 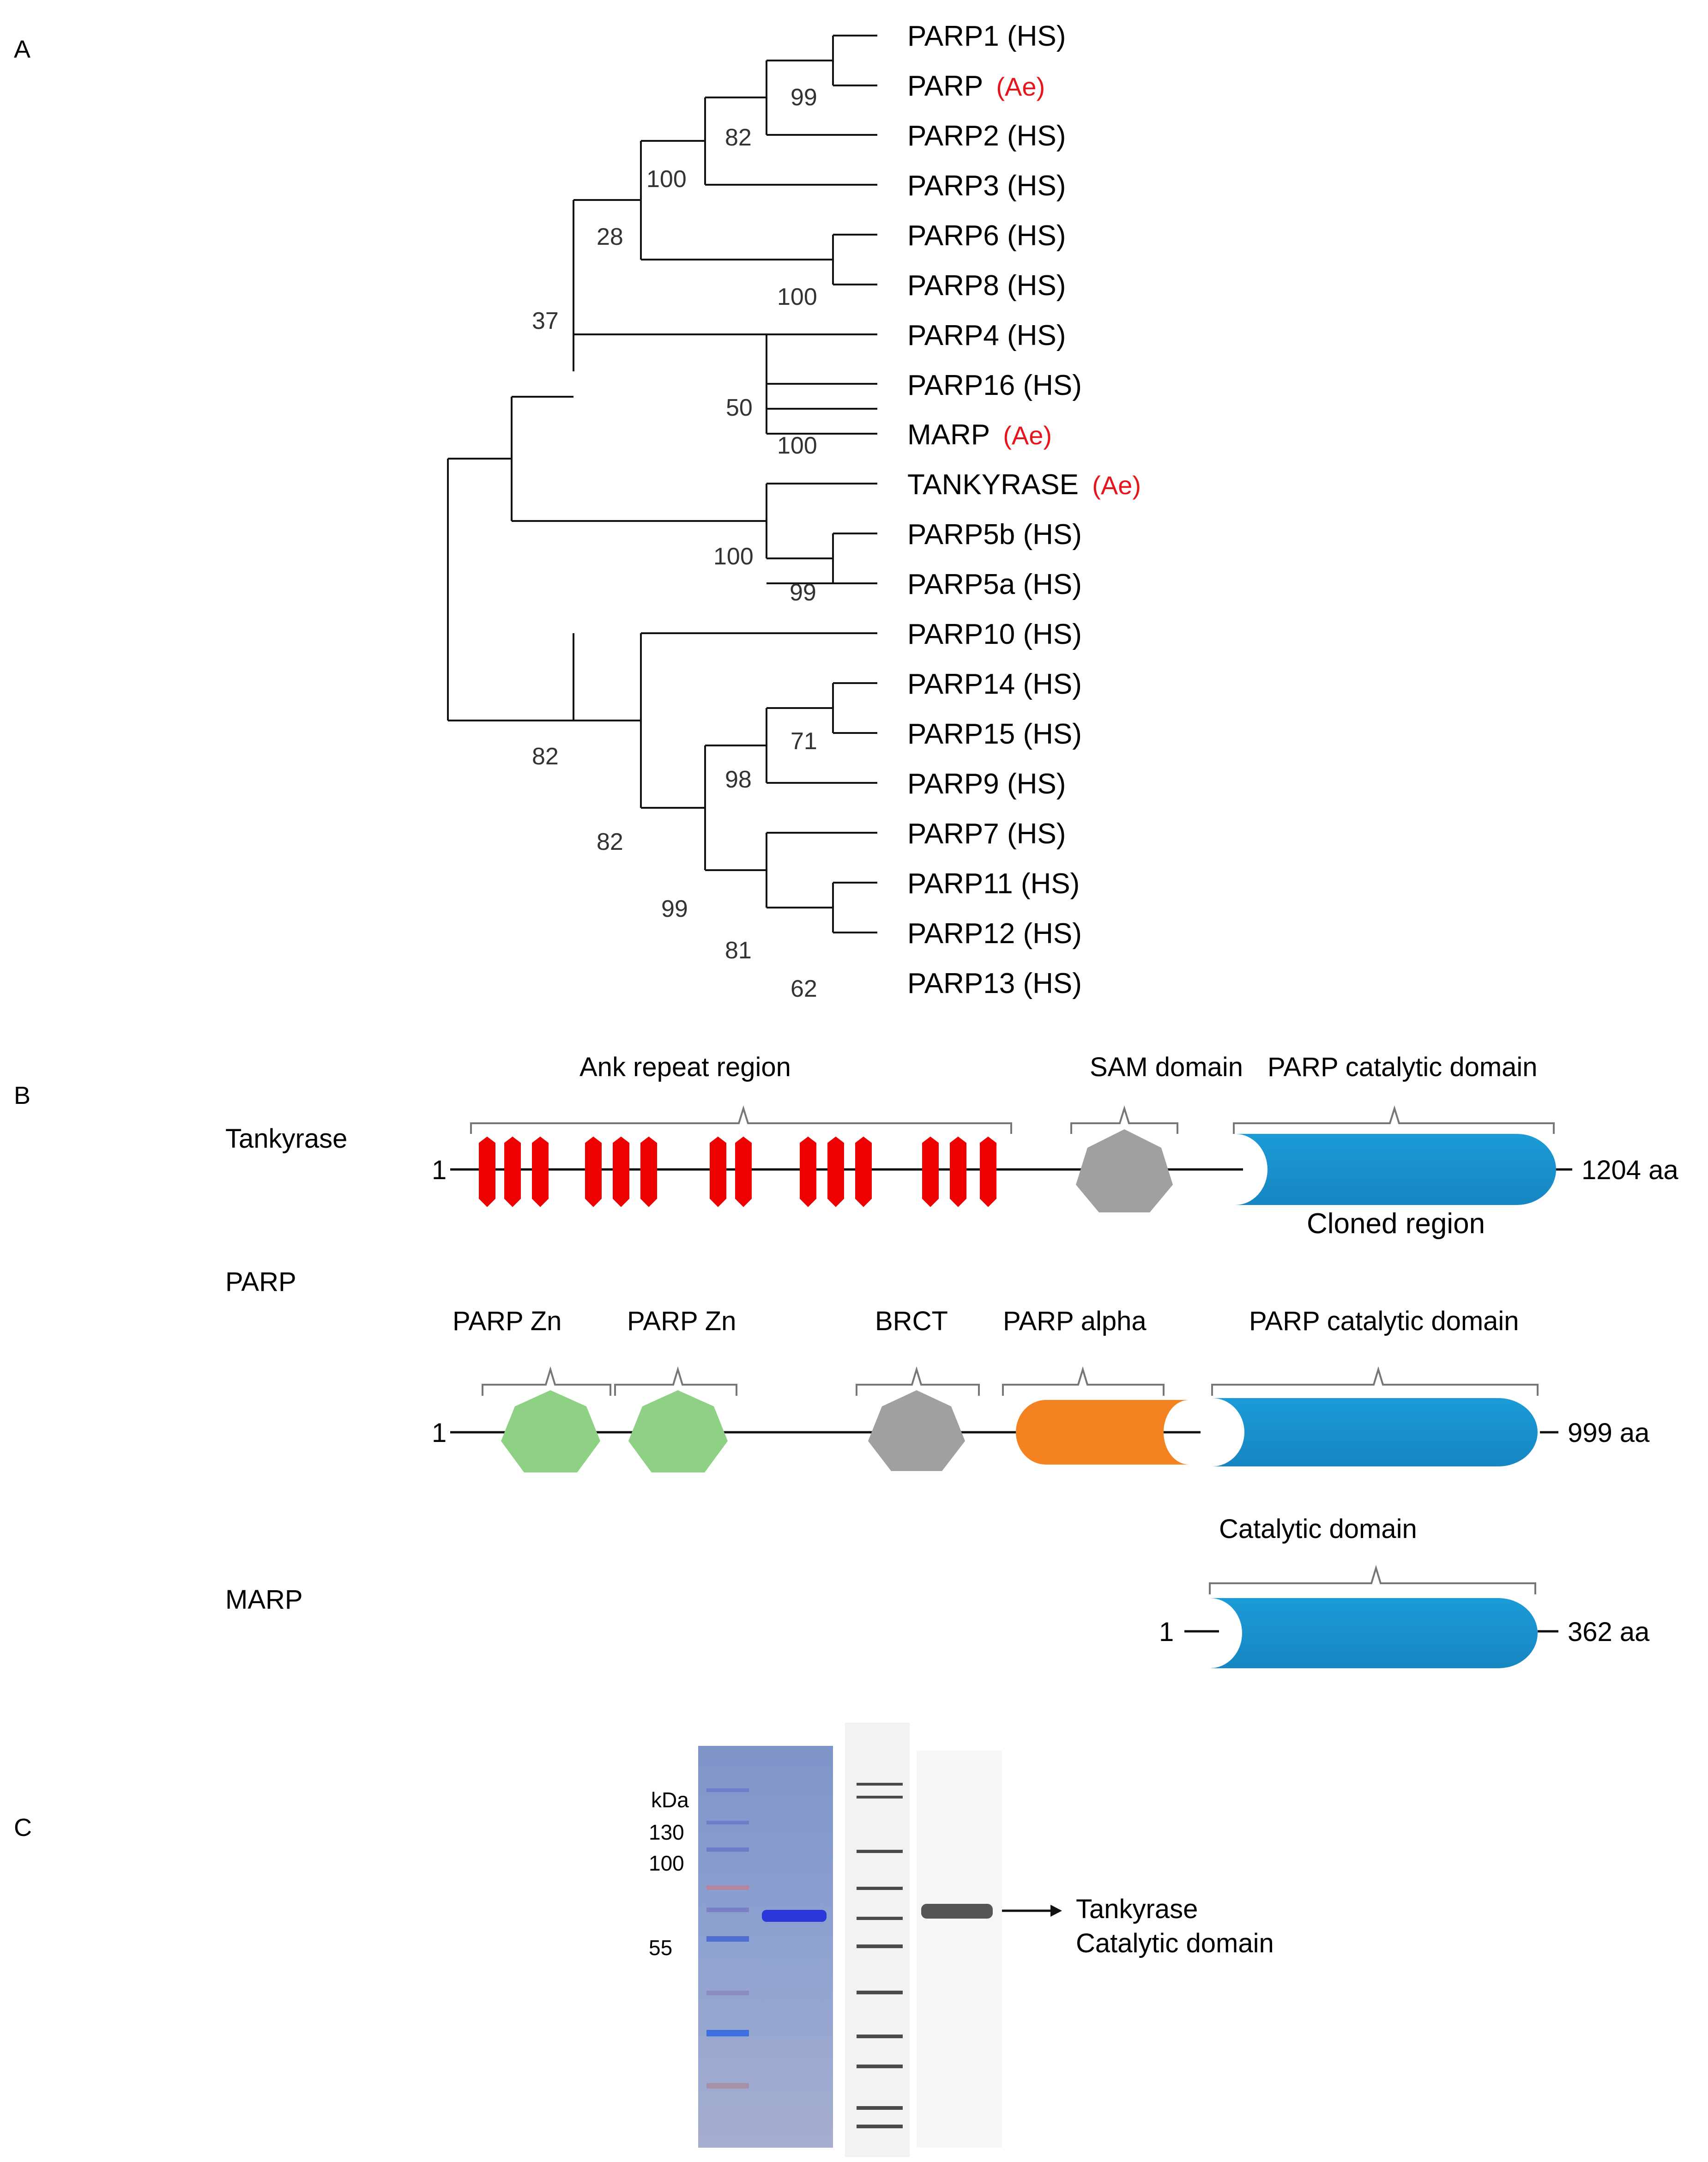 What do you see at coordinates (675, 1381) in the screenshot?
I see `zn2-brace` at bounding box center [675, 1381].